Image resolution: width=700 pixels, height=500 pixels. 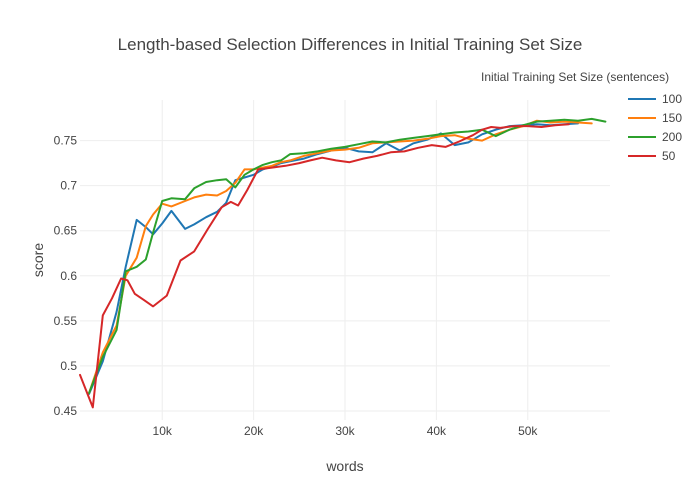 I want to click on x-tick-label: 30k, so click(x=345, y=431).